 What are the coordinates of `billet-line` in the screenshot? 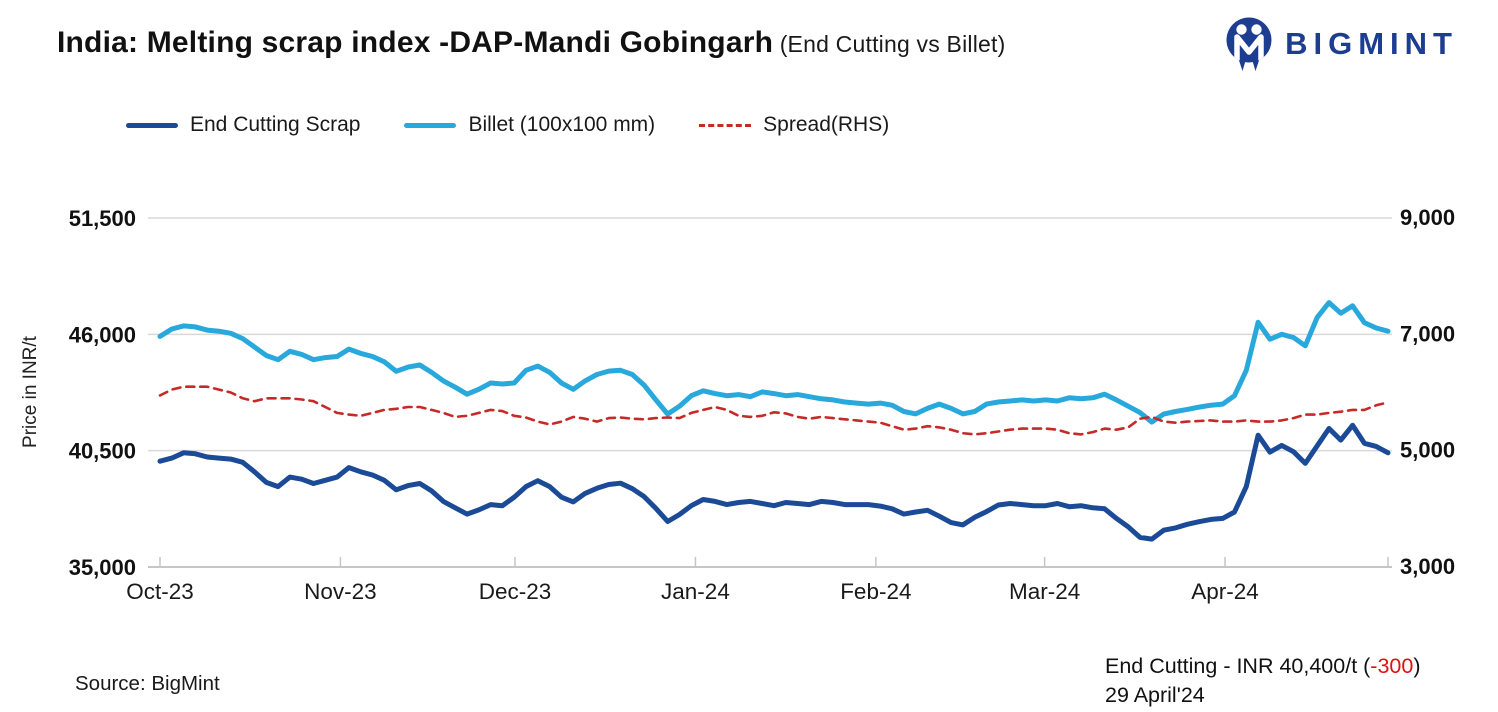 It's located at (774, 362).